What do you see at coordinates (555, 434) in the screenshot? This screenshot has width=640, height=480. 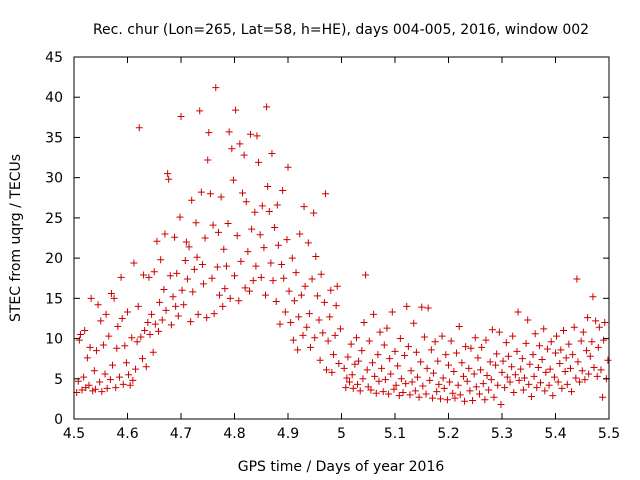 I see `x-tick-label: 5.4` at bounding box center [555, 434].